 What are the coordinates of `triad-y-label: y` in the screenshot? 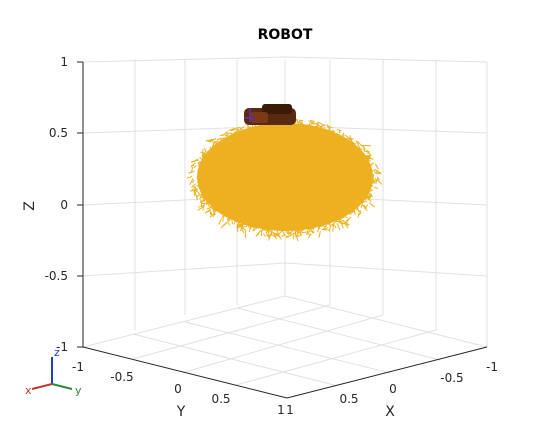 It's located at (78, 390).